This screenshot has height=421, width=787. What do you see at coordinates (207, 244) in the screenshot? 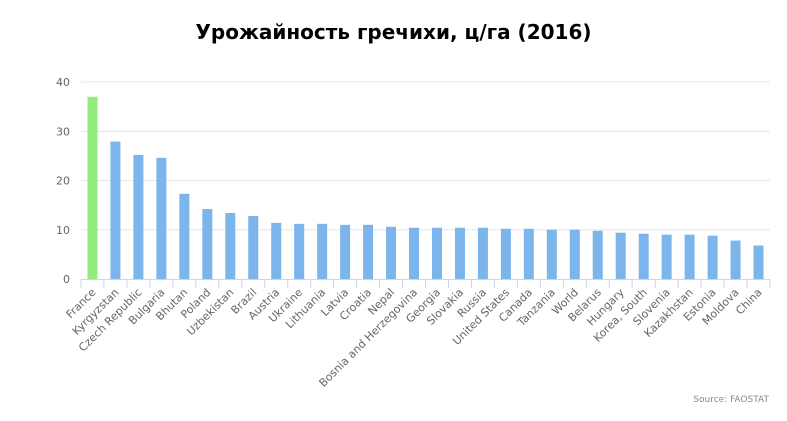
I see `bar-poland` at bounding box center [207, 244].